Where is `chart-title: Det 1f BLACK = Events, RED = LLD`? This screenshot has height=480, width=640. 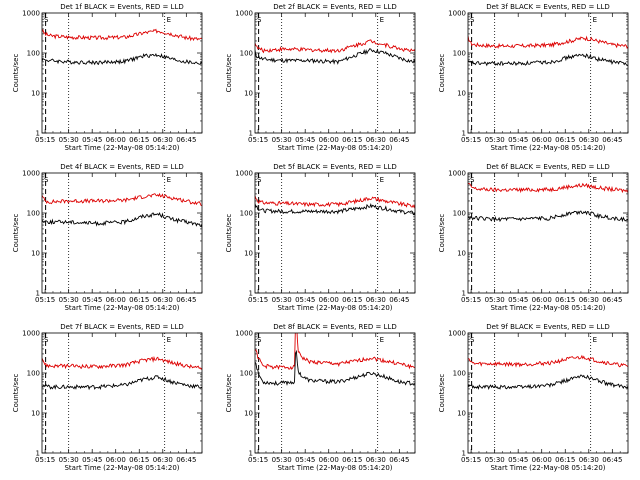
chart-title: Det 1f BLACK = Events, RED = LLD is located at coordinates (121, 7).